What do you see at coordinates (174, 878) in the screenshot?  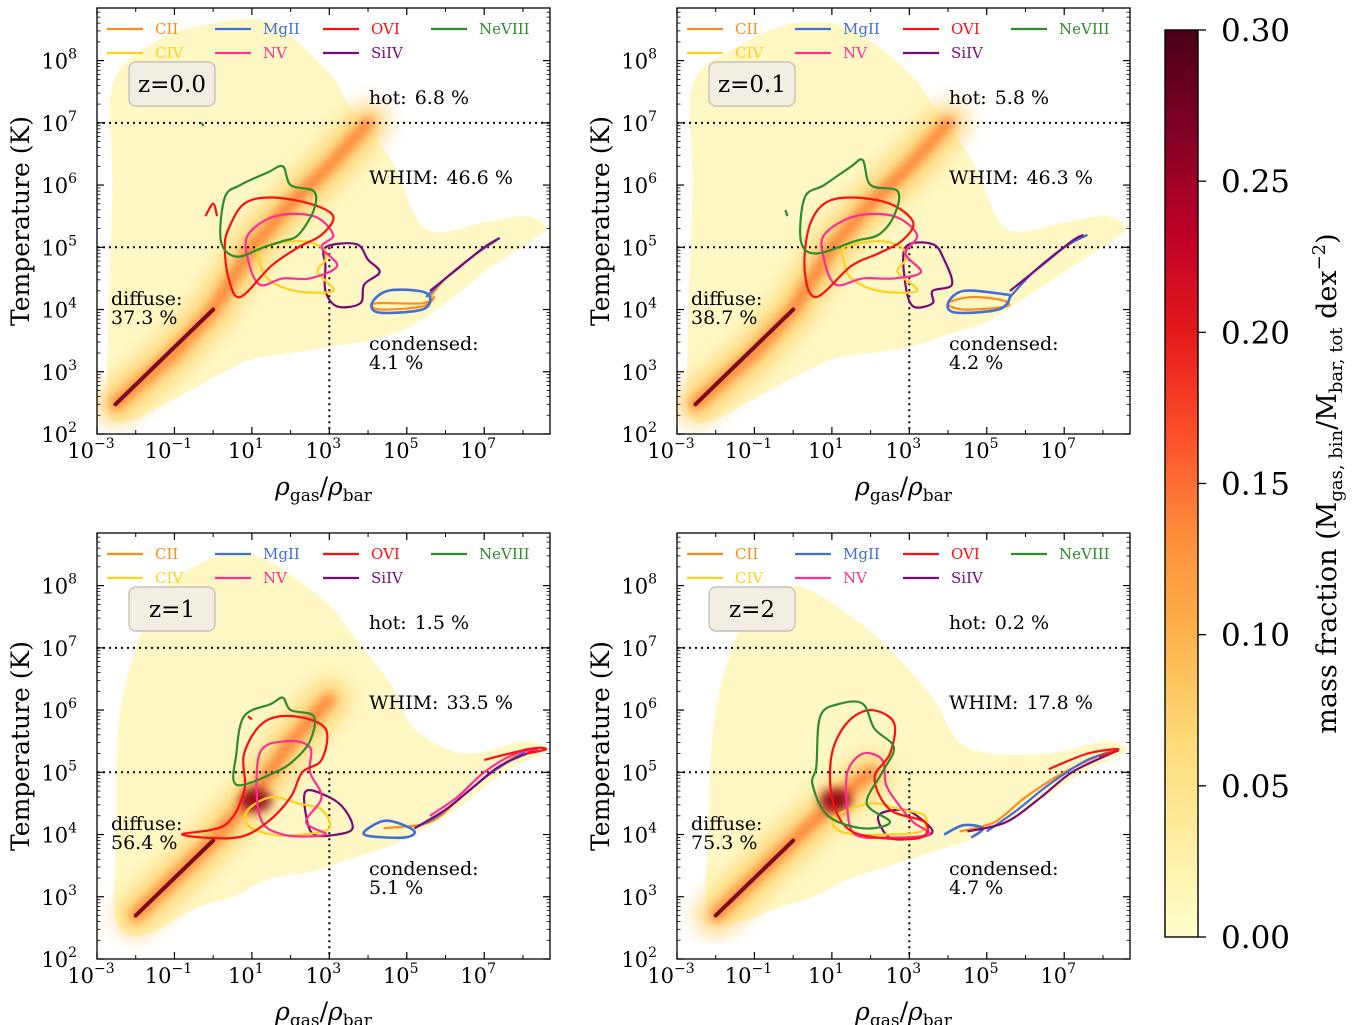 I see `diffuse-ridge` at bounding box center [174, 878].